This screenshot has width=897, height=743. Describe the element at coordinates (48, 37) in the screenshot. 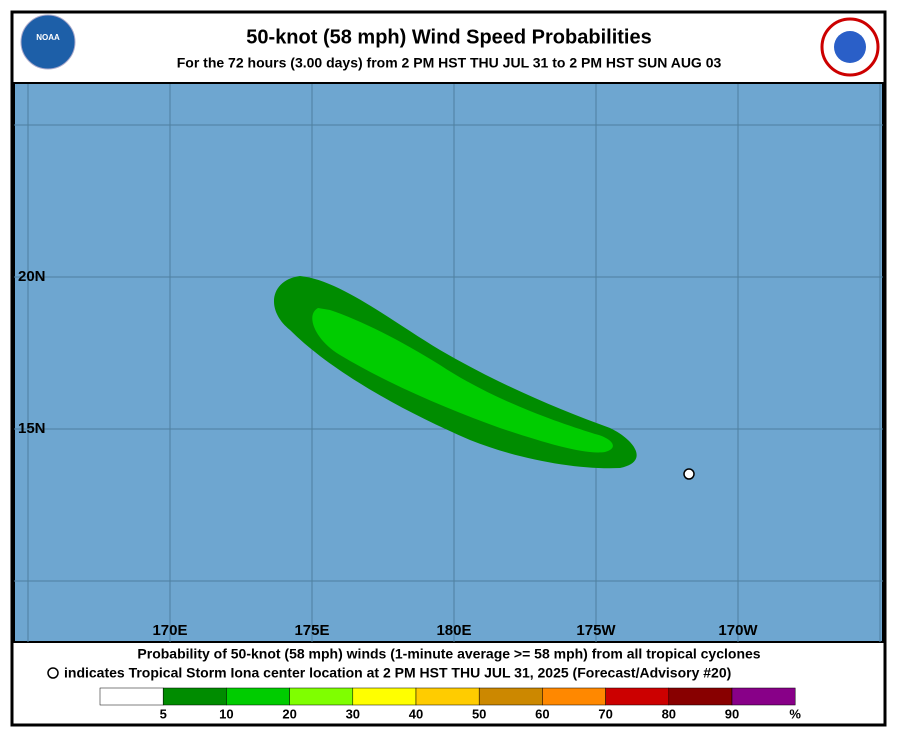

I see `noaa-logo-text: NOAA` at that location.